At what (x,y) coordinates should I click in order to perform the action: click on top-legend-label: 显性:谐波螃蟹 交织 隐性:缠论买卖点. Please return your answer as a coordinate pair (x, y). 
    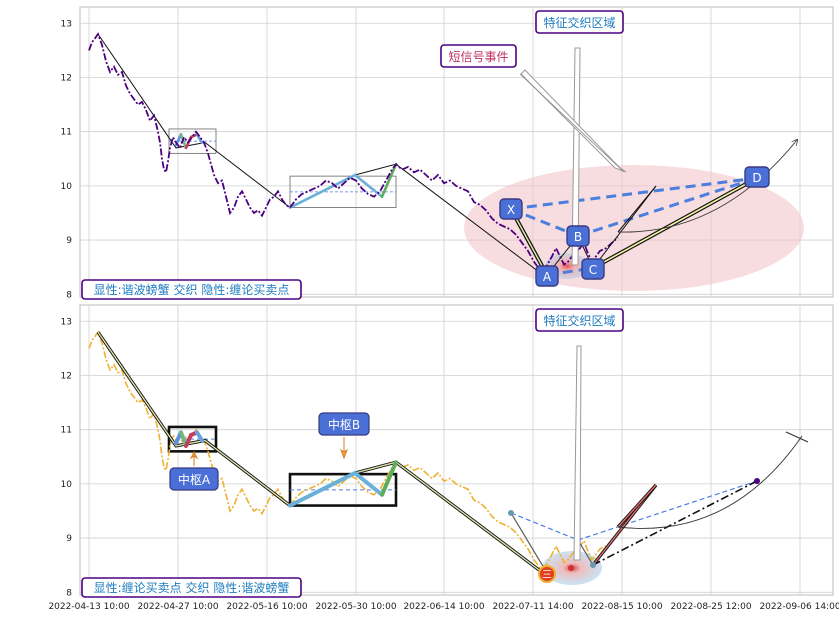
    Looking at the image, I should click on (191, 289).